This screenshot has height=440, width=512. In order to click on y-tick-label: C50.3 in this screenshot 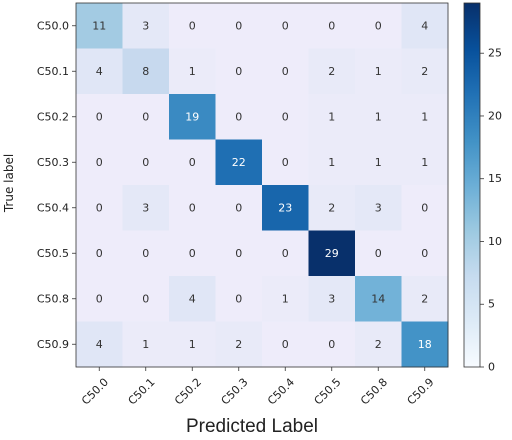, I will do `click(53, 162)`.